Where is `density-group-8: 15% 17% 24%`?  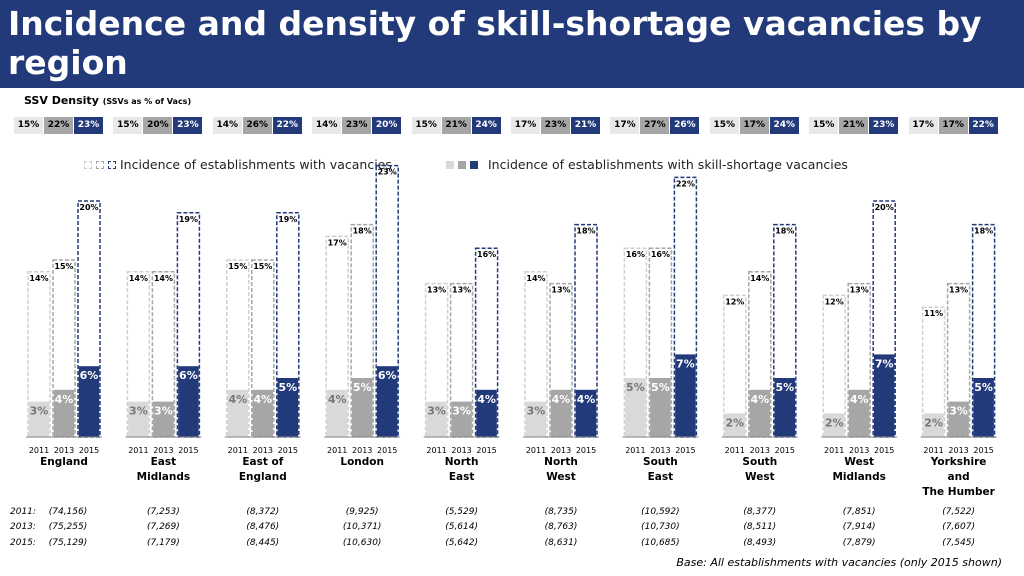
density-group-8: 15% 17% 24% is located at coordinates (754, 125).